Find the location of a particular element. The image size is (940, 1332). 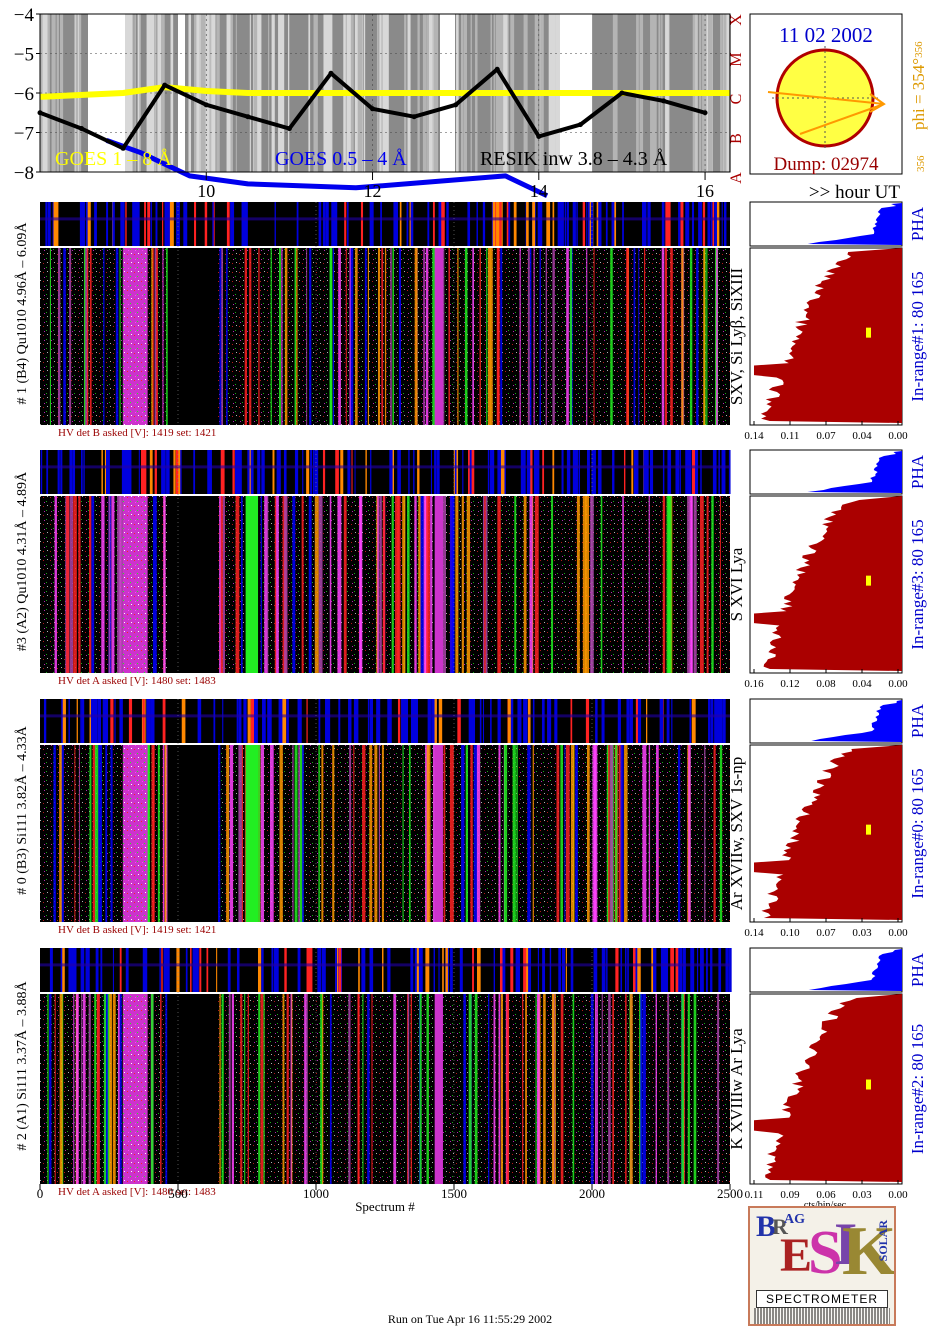

run-timestamp: Run on Tue Apr 16 11:55:29 2002 is located at coordinates (470, 1319).